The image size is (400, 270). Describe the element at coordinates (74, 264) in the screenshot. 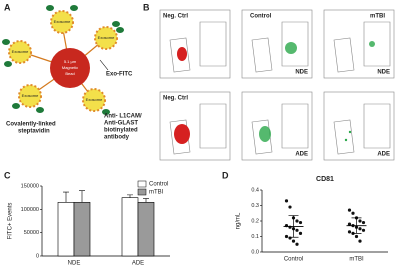

I see `x-tick-label: NDE` at that location.